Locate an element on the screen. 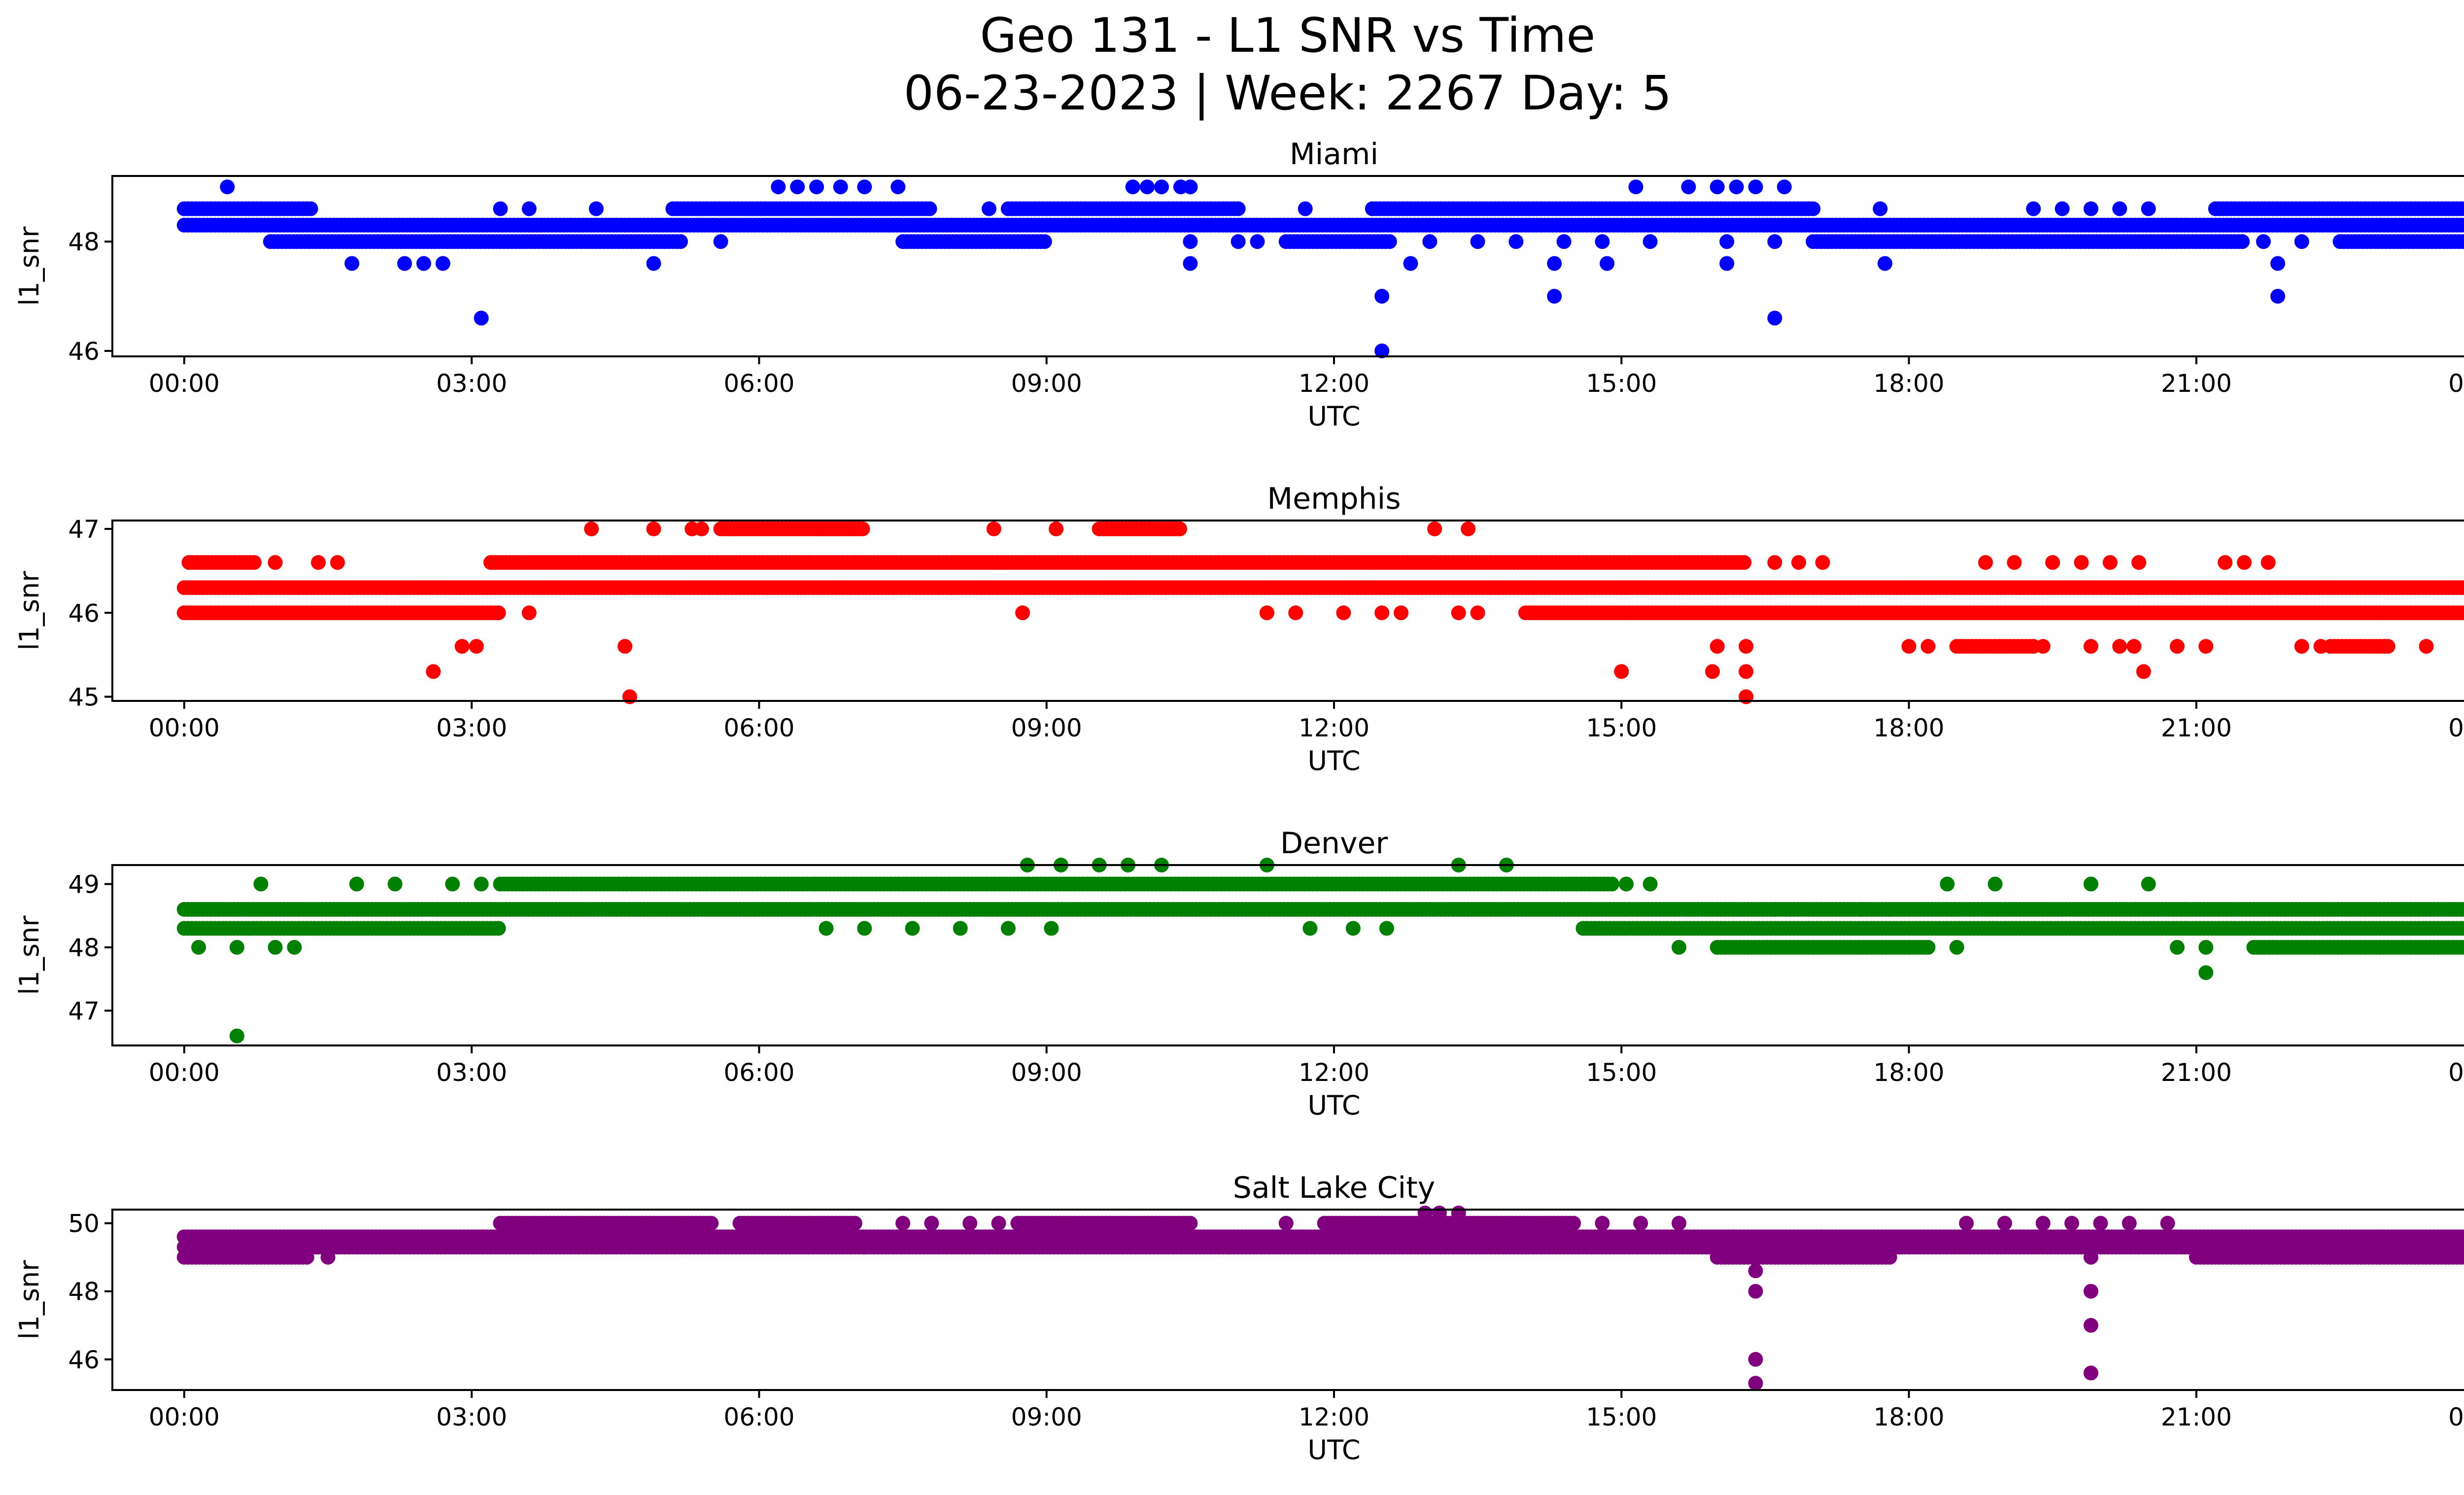  subplot-title: Memphis is located at coordinates (1334, 499).